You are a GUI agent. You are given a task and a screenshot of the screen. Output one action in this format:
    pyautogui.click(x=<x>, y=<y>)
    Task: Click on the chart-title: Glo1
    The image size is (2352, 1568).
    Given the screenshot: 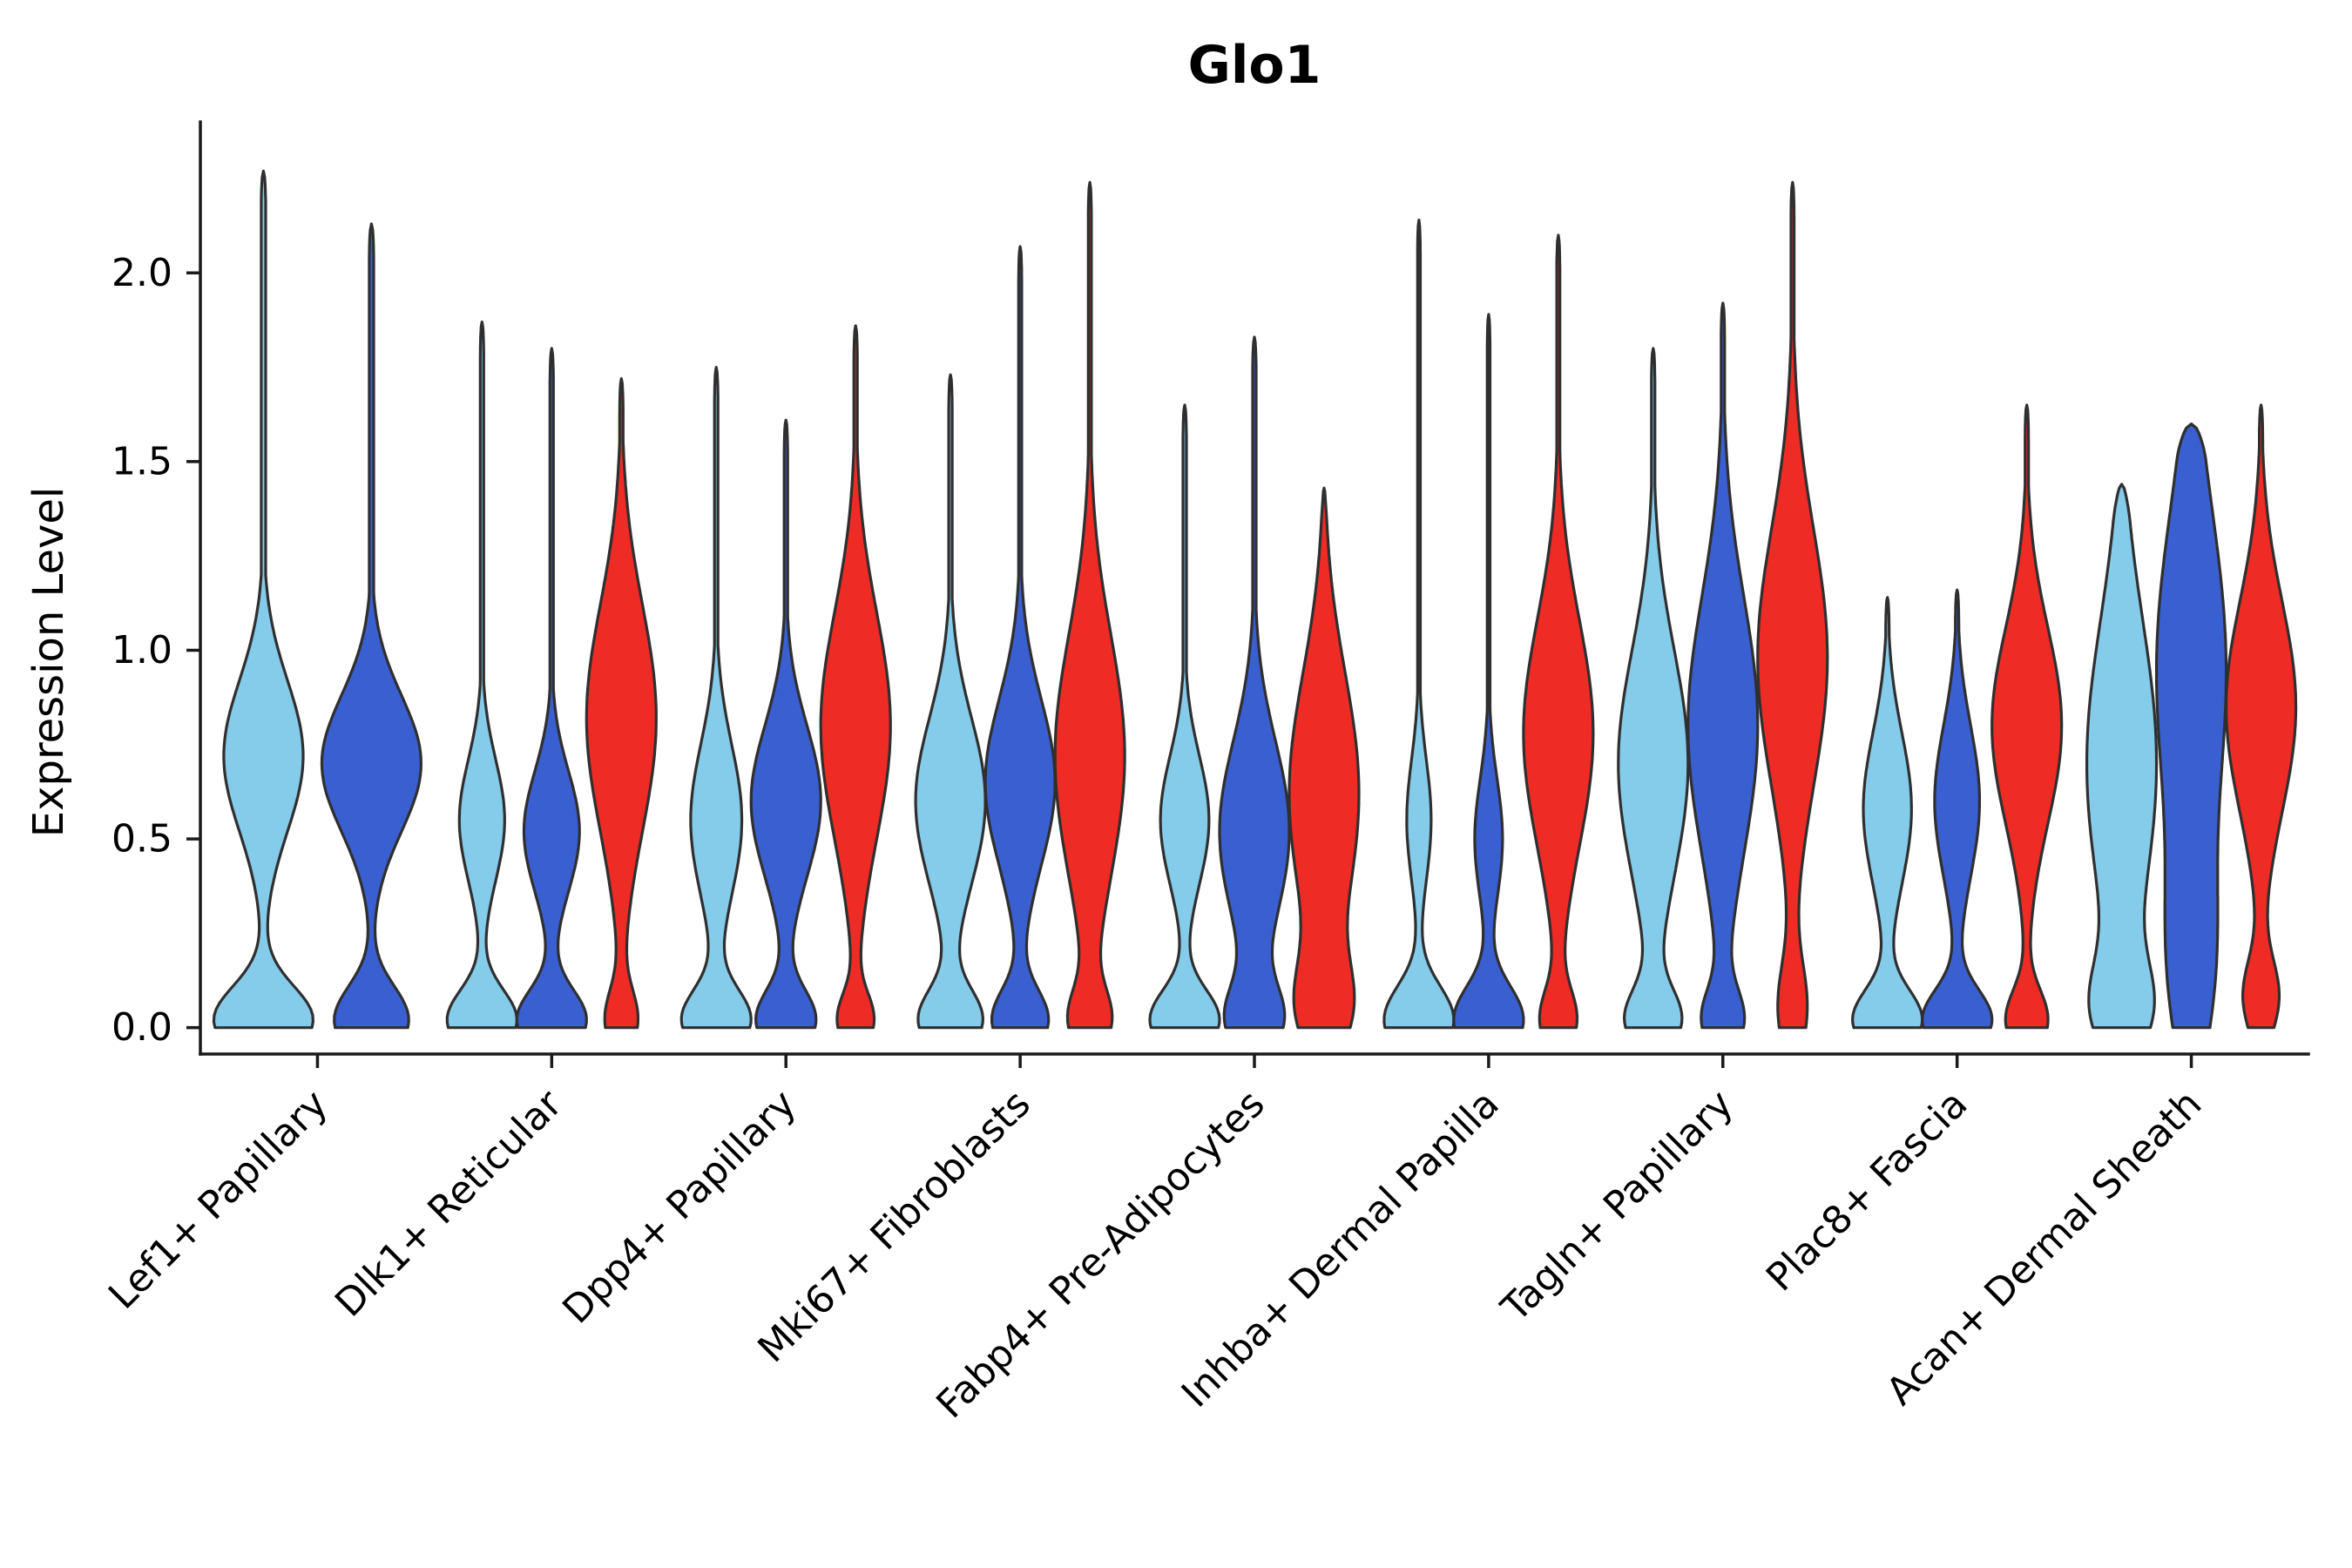 What is the action you would take?
    pyautogui.click(x=1254, y=66)
    